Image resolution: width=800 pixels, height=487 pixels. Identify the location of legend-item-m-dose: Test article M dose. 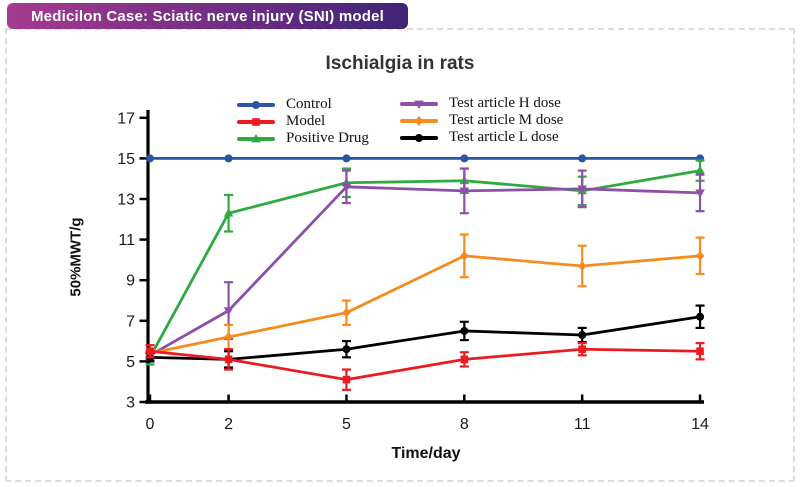
(481, 120).